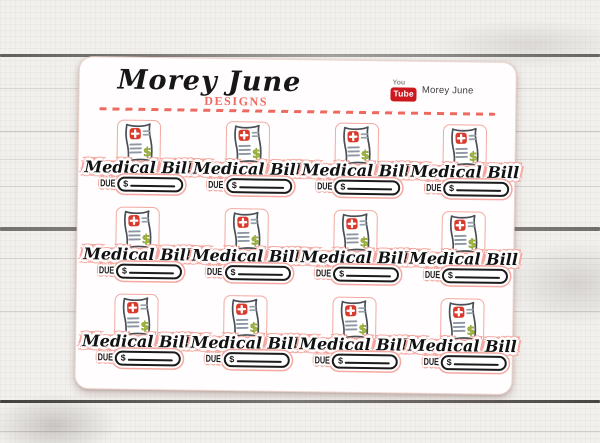 The width and height of the screenshot is (600, 443). What do you see at coordinates (236, 101) in the screenshot?
I see `brand-subtitle: DESIGNS` at bounding box center [236, 101].